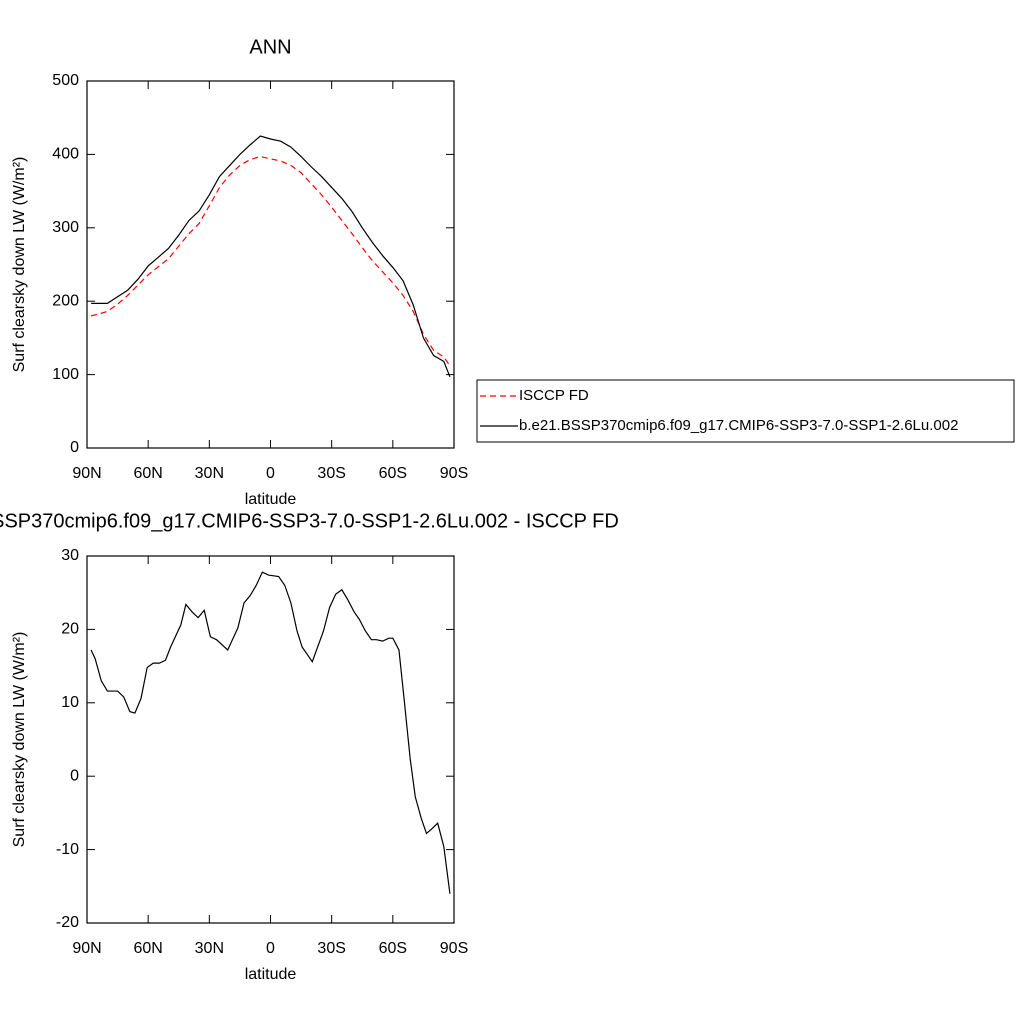 This screenshot has width=1024, height=1024. Describe the element at coordinates (65, 227) in the screenshot. I see `y-tick-label: 300` at that location.